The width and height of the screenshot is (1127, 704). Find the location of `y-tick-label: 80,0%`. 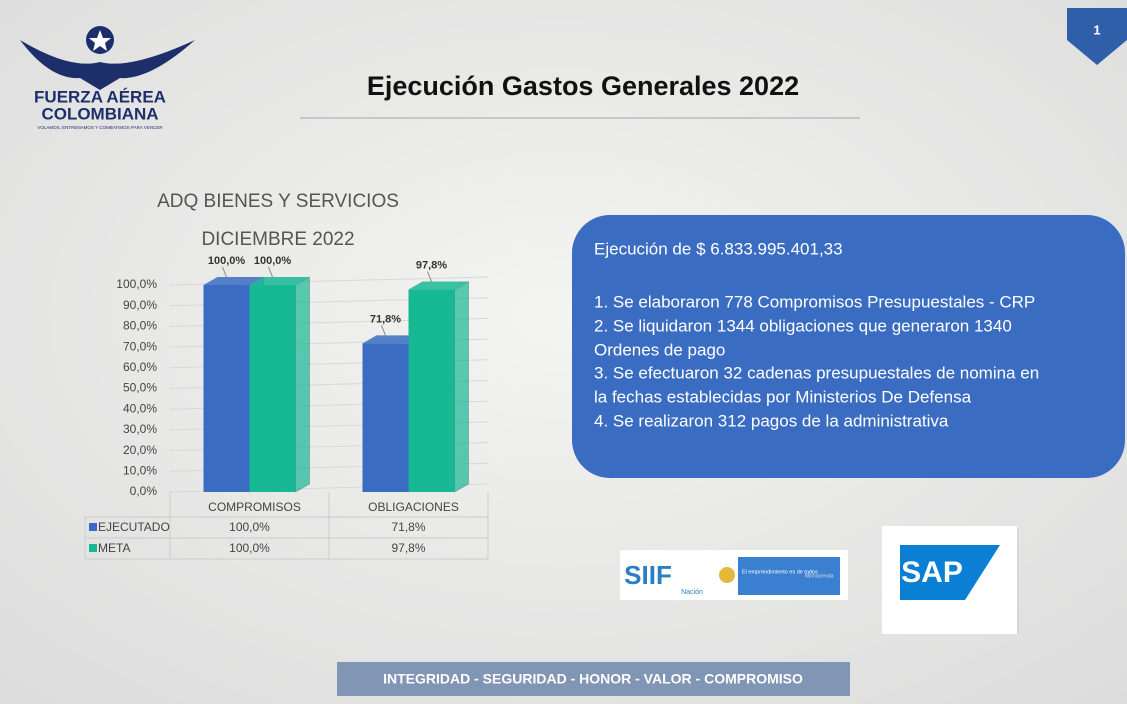

y-tick-label: 80,0% is located at coordinates (140, 326).